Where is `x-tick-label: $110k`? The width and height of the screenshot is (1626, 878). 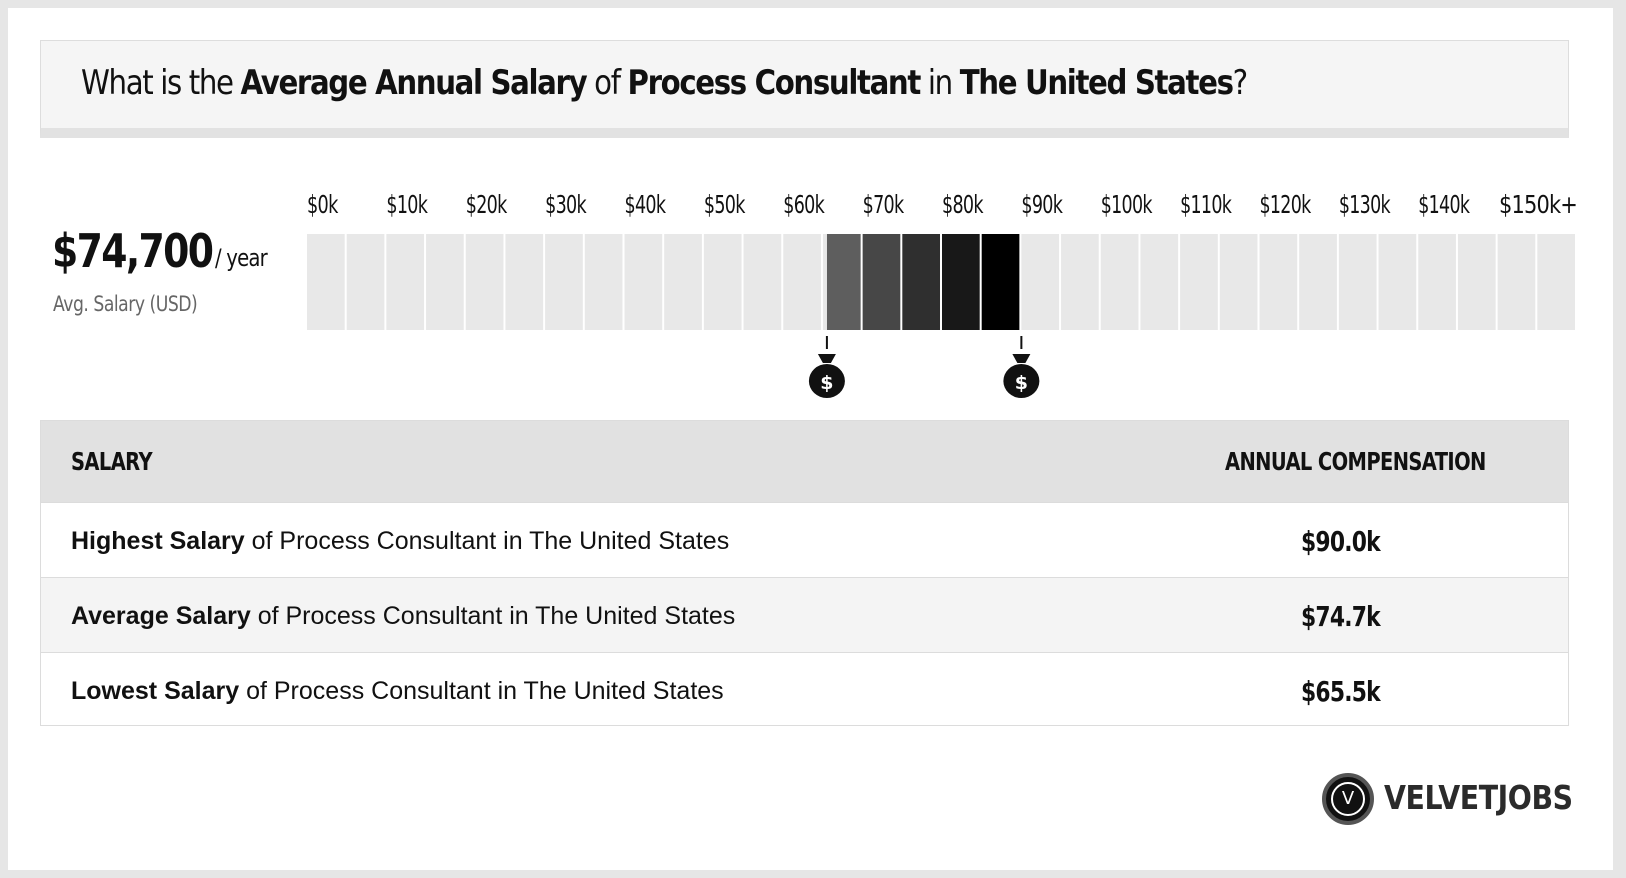 x-tick-label: $110k is located at coordinates (1206, 204).